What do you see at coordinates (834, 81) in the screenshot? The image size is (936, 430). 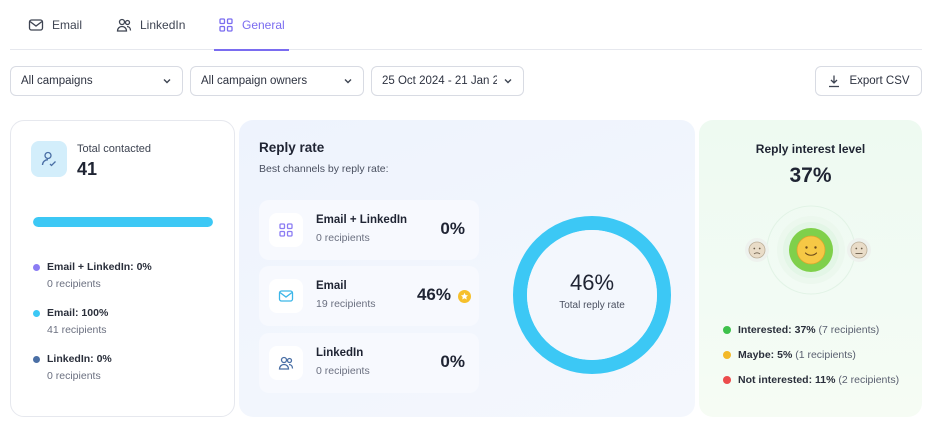 I see `download-icon` at bounding box center [834, 81].